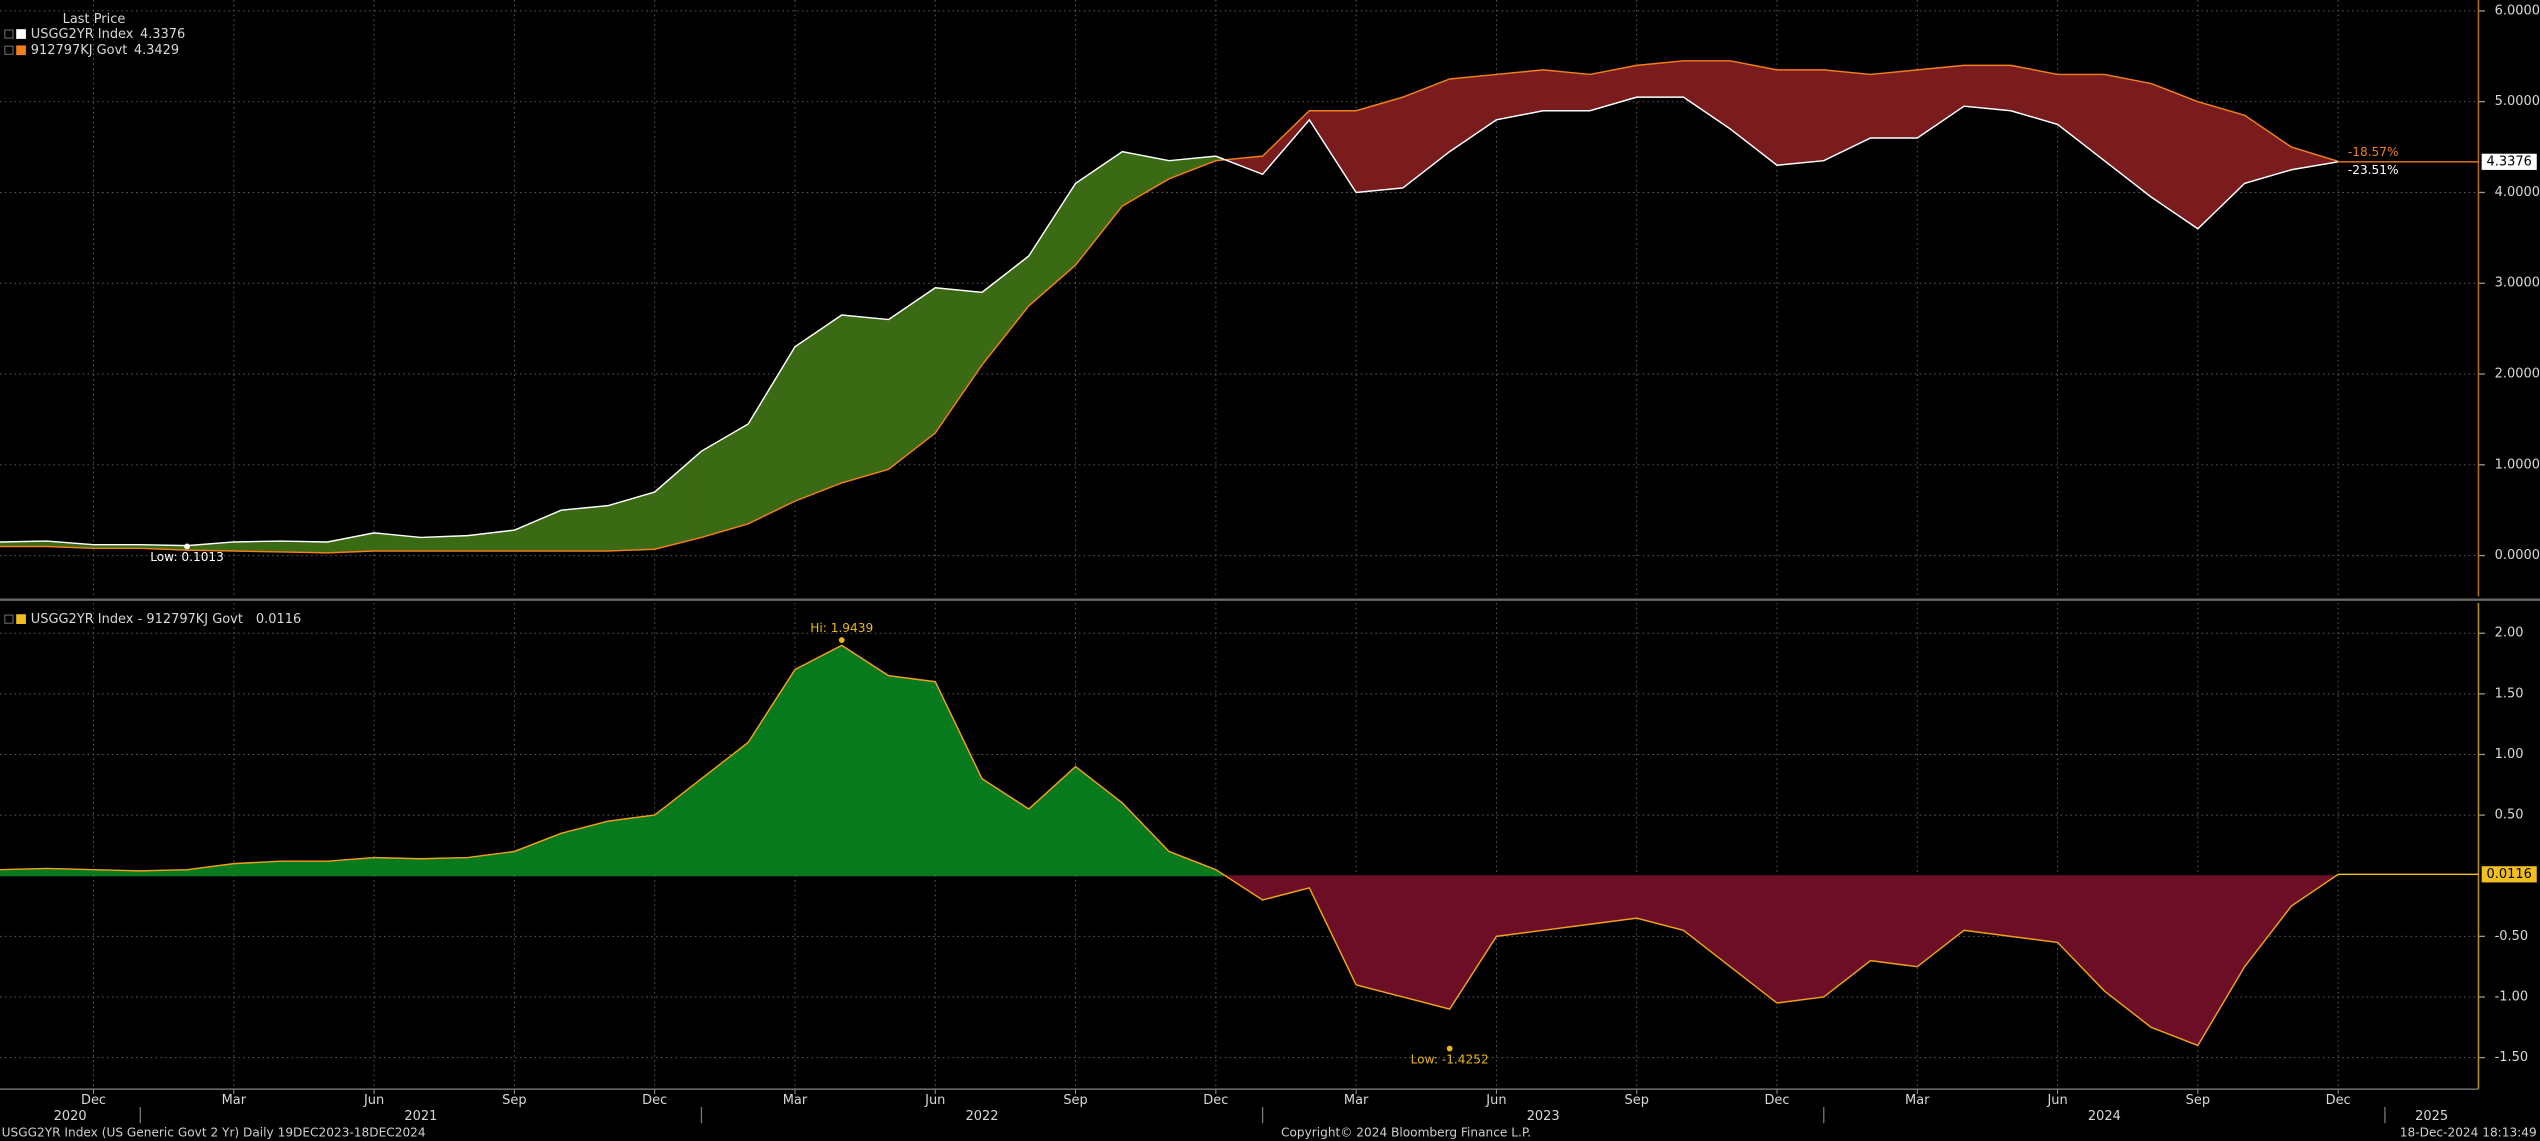  I want to click on y-tick-label: -0.50, so click(2512, 936).